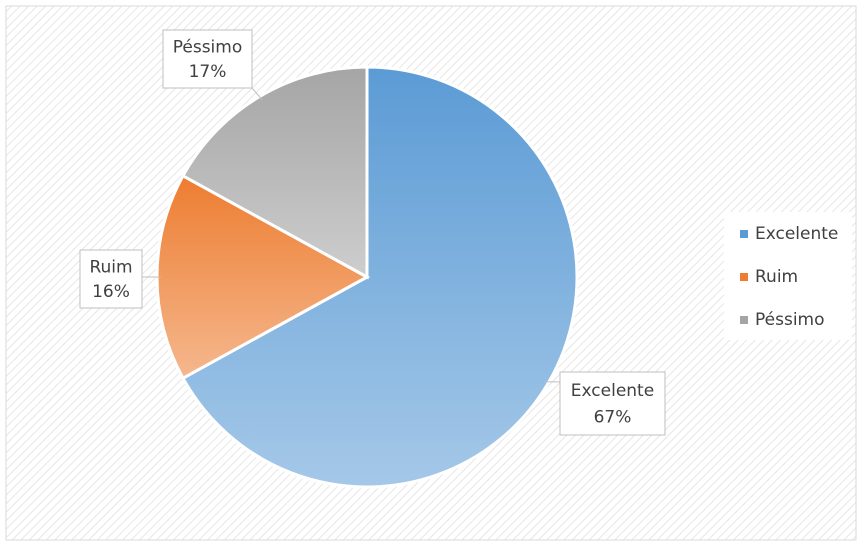 The width and height of the screenshot is (858, 542). What do you see at coordinates (612, 391) in the screenshot?
I see `data-label-name: Excelente` at bounding box center [612, 391].